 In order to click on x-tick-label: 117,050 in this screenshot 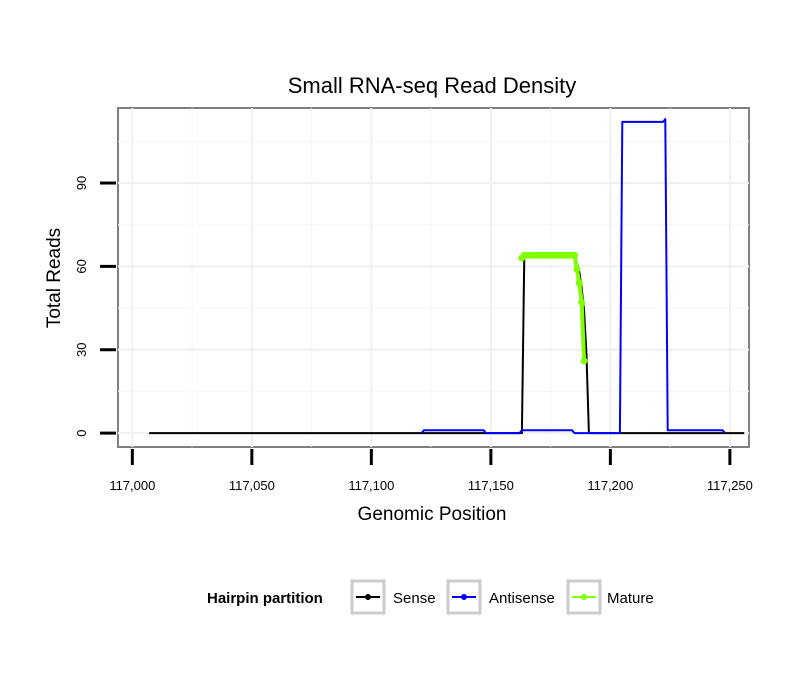, I will do `click(252, 485)`.